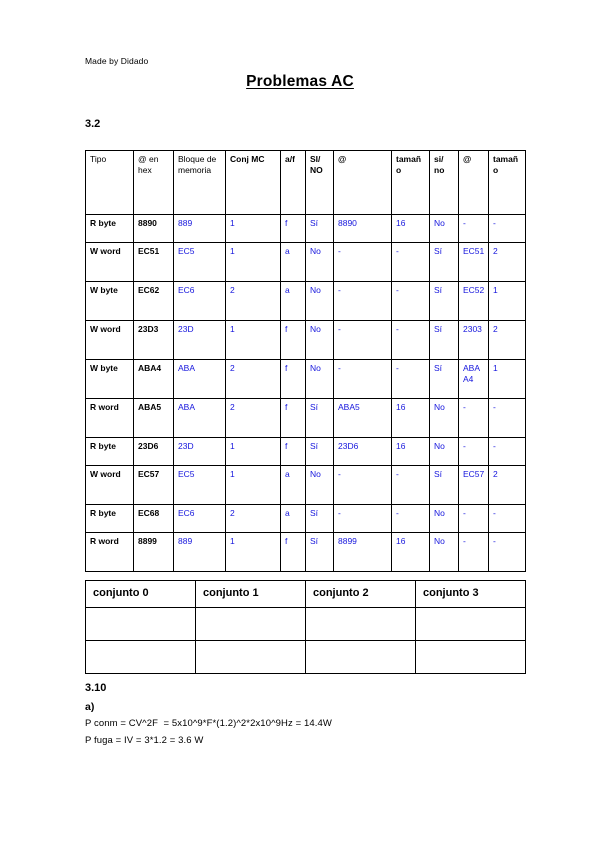 The height and width of the screenshot is (848, 600). I want to click on table-row: R byte 8890 889 1 f Sí 8890 16 No - -, so click(305, 228).